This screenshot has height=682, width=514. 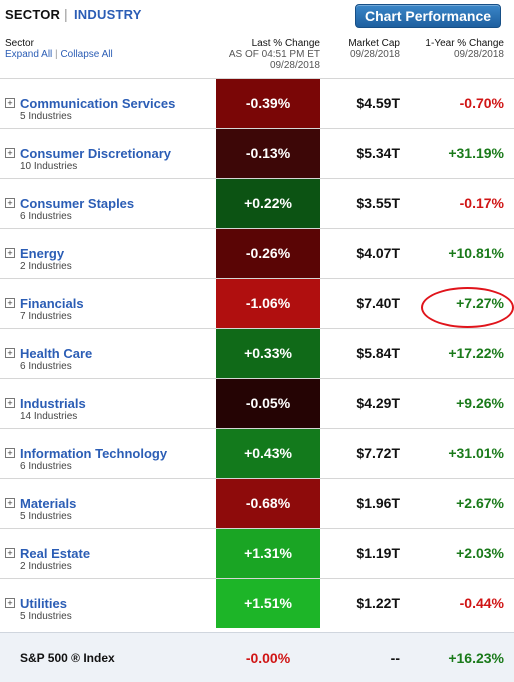 What do you see at coordinates (480, 403) in the screenshot?
I see `year-change-value: +9.26%` at bounding box center [480, 403].